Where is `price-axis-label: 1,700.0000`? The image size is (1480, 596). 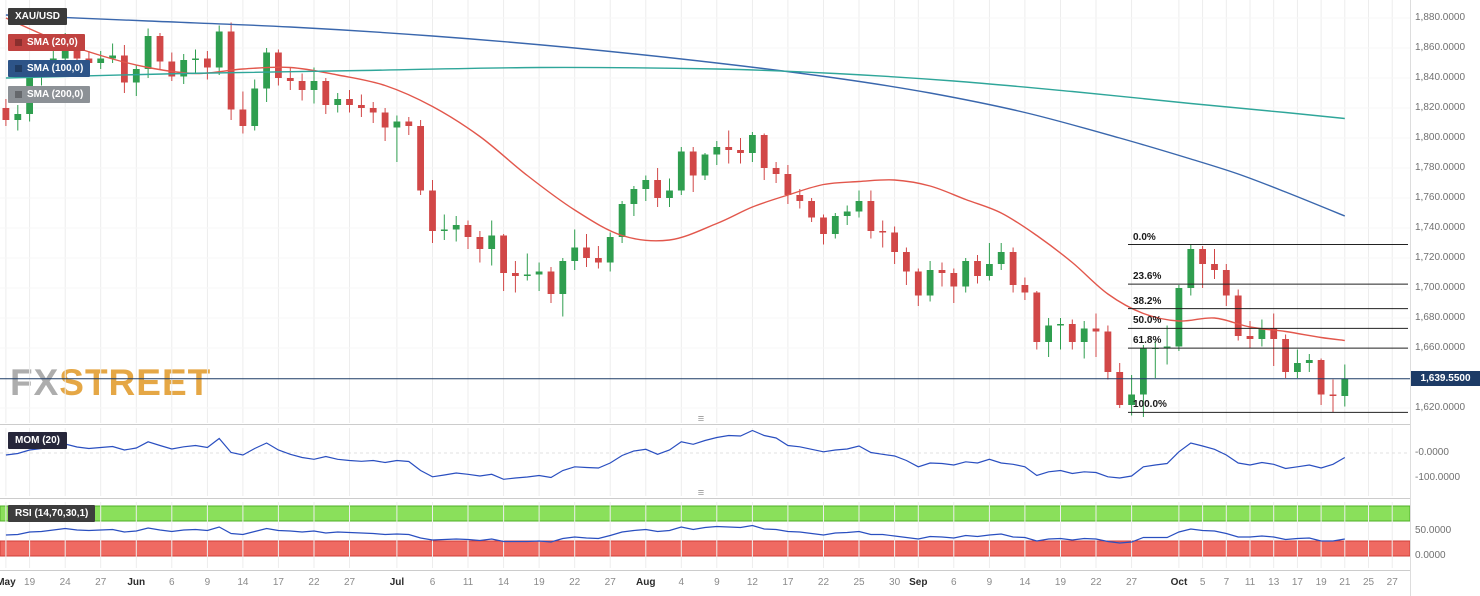
price-axis-label: 1,700.0000 is located at coordinates (1440, 287).